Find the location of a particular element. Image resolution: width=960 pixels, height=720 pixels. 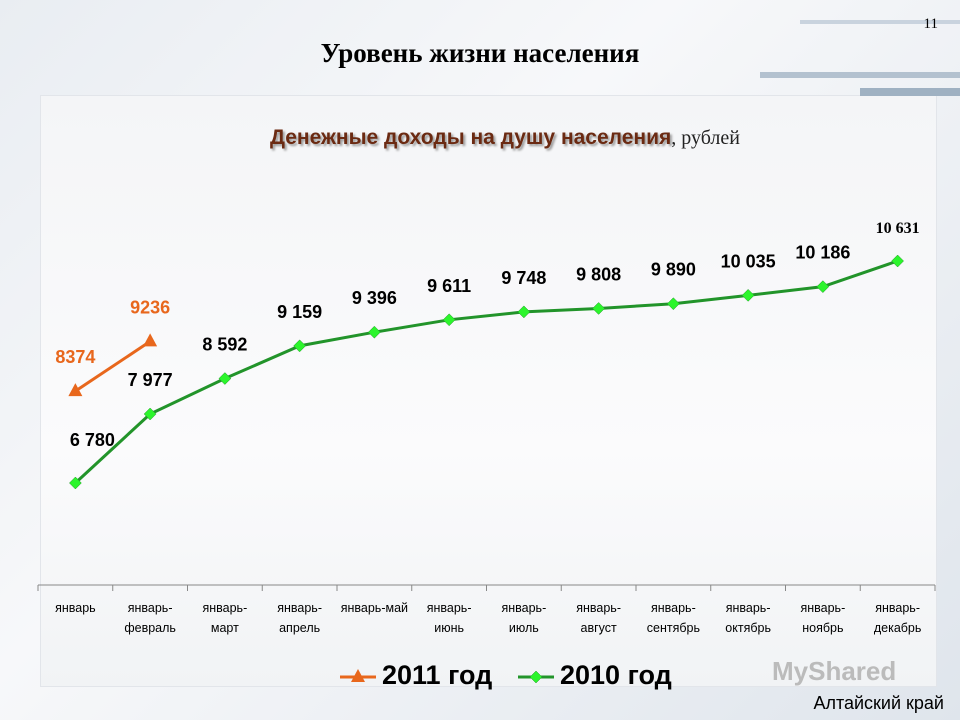

data-label: 9 159 is located at coordinates (299, 312).